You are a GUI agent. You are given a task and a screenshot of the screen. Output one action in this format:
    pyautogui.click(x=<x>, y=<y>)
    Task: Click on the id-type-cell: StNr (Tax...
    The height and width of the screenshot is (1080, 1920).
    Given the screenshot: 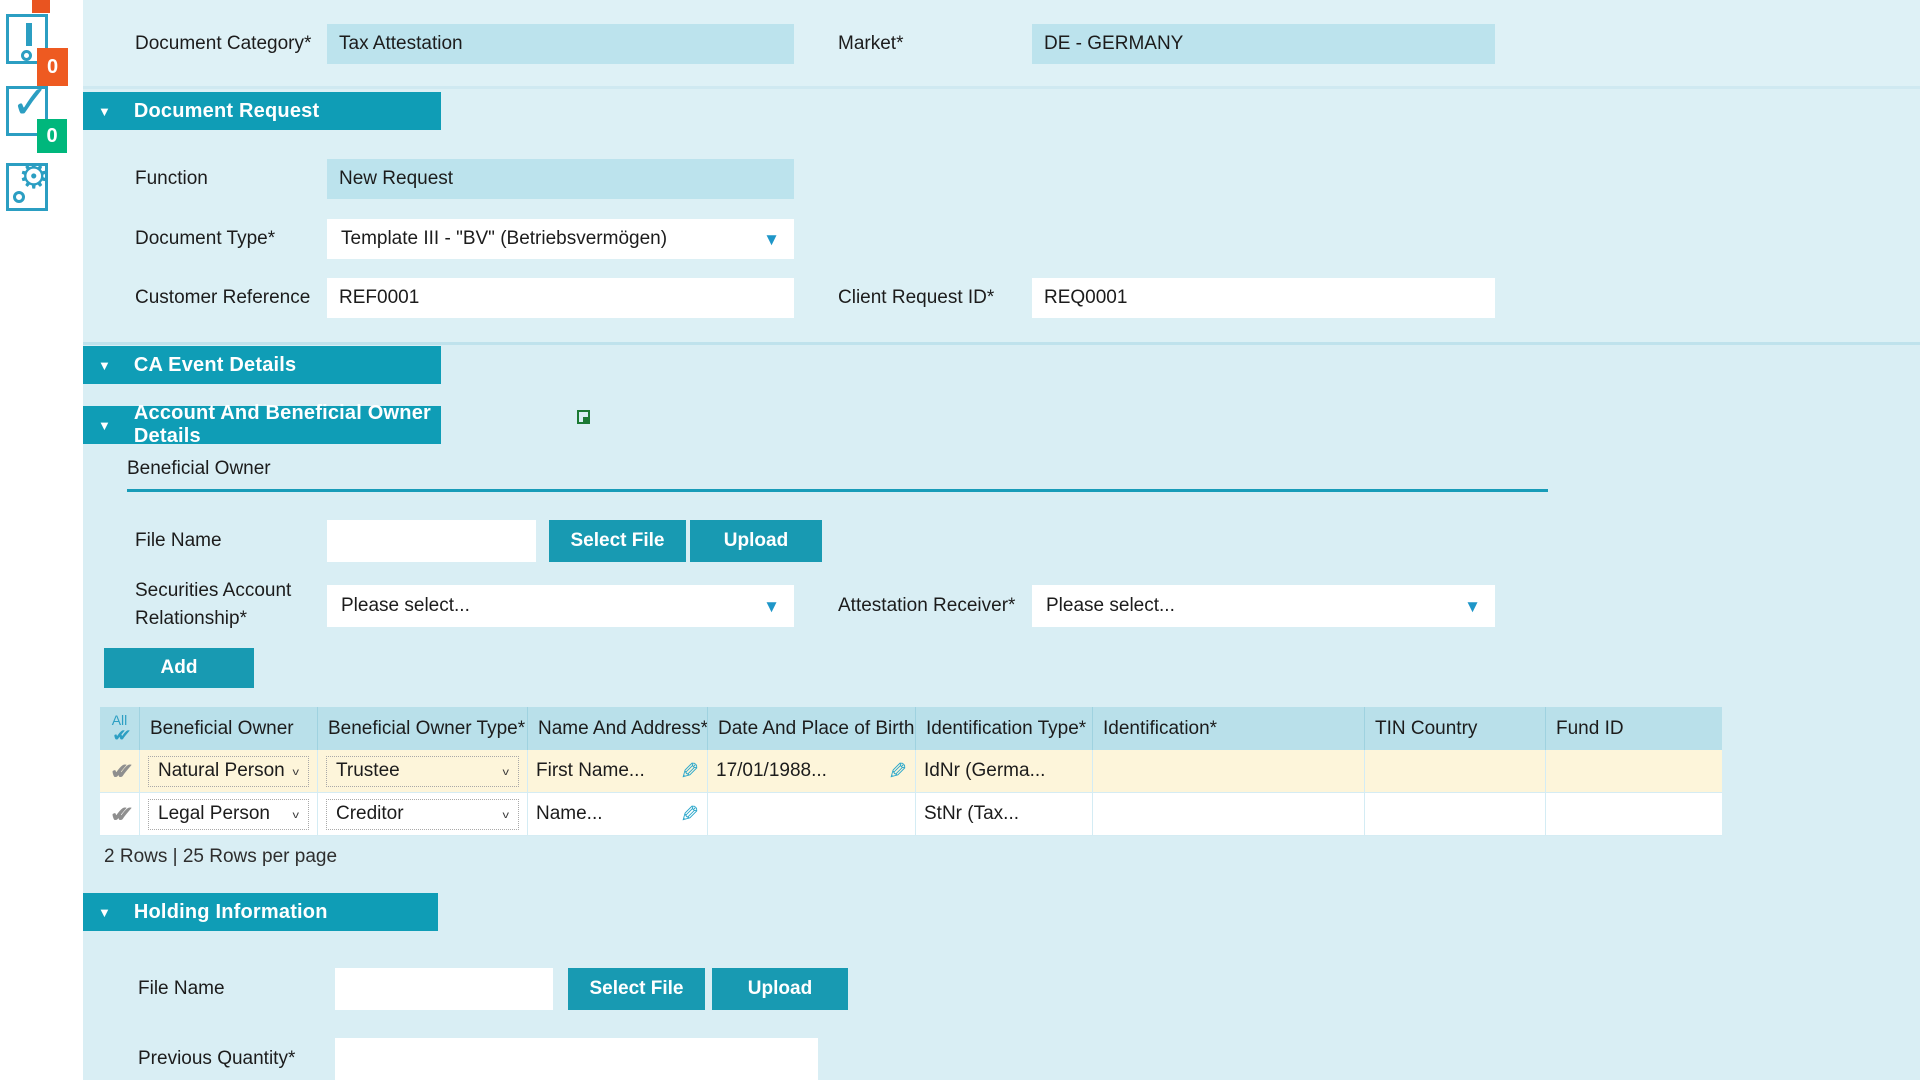 What is the action you would take?
    pyautogui.click(x=1004, y=814)
    